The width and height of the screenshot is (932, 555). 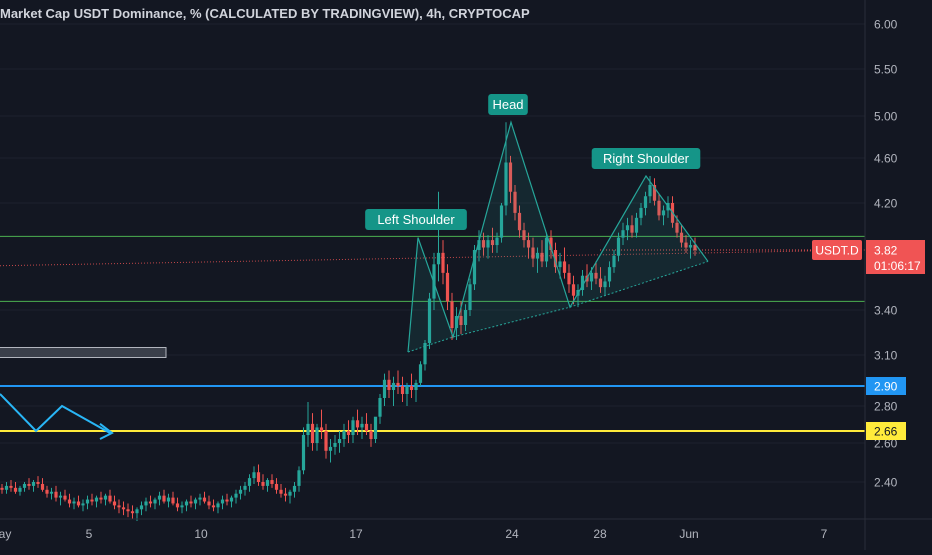 I want to click on price-tick-label: 4.60, so click(x=886, y=159).